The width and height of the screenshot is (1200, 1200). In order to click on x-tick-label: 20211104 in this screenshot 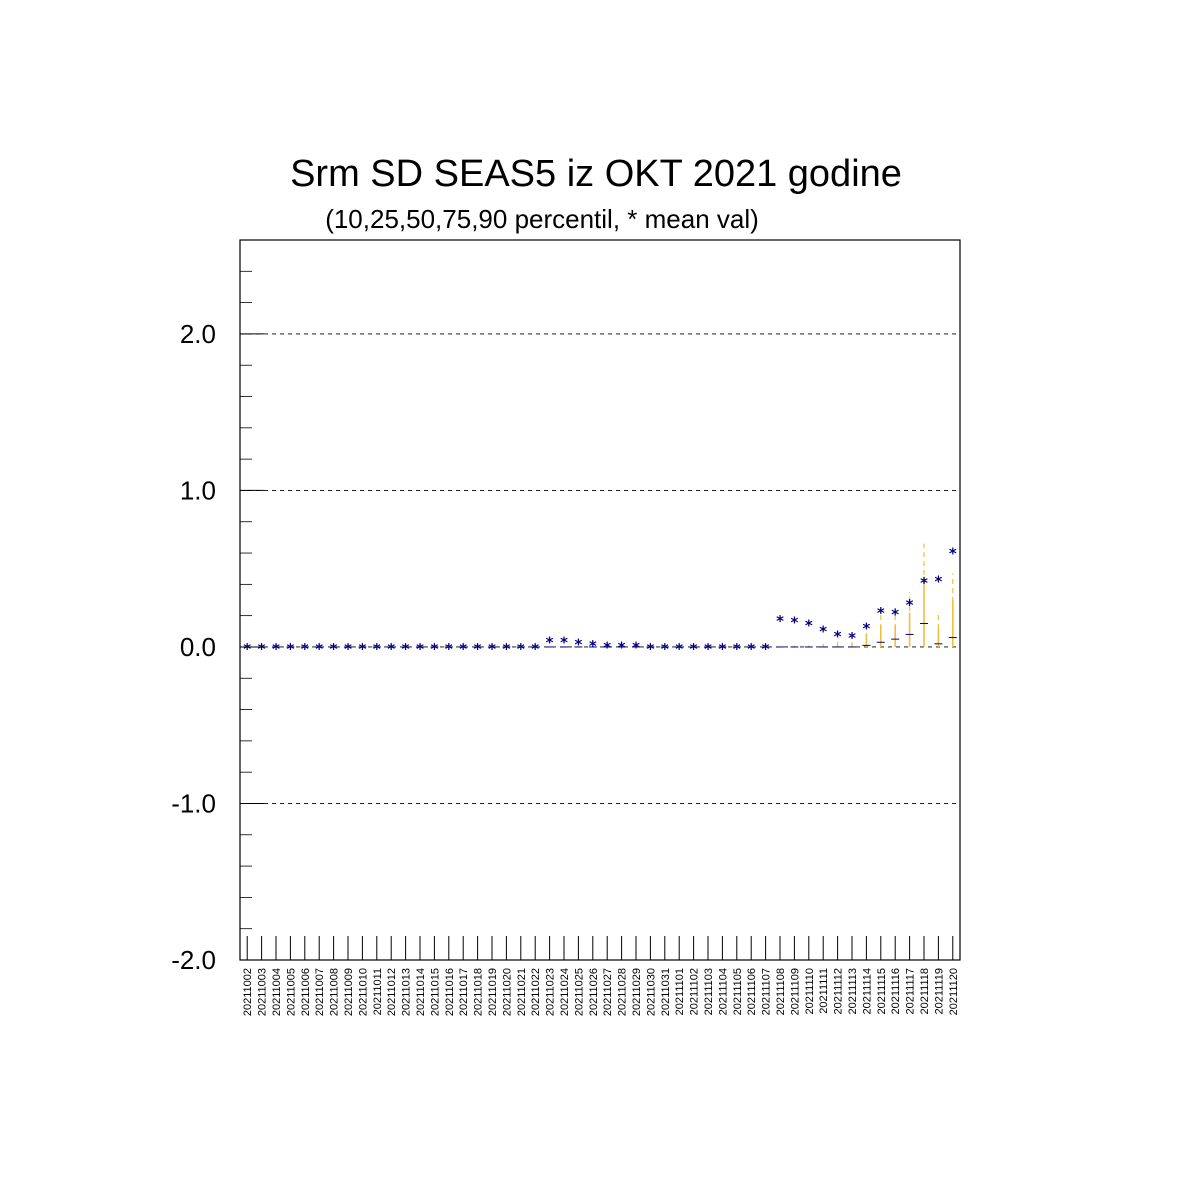, I will do `click(723, 991)`.